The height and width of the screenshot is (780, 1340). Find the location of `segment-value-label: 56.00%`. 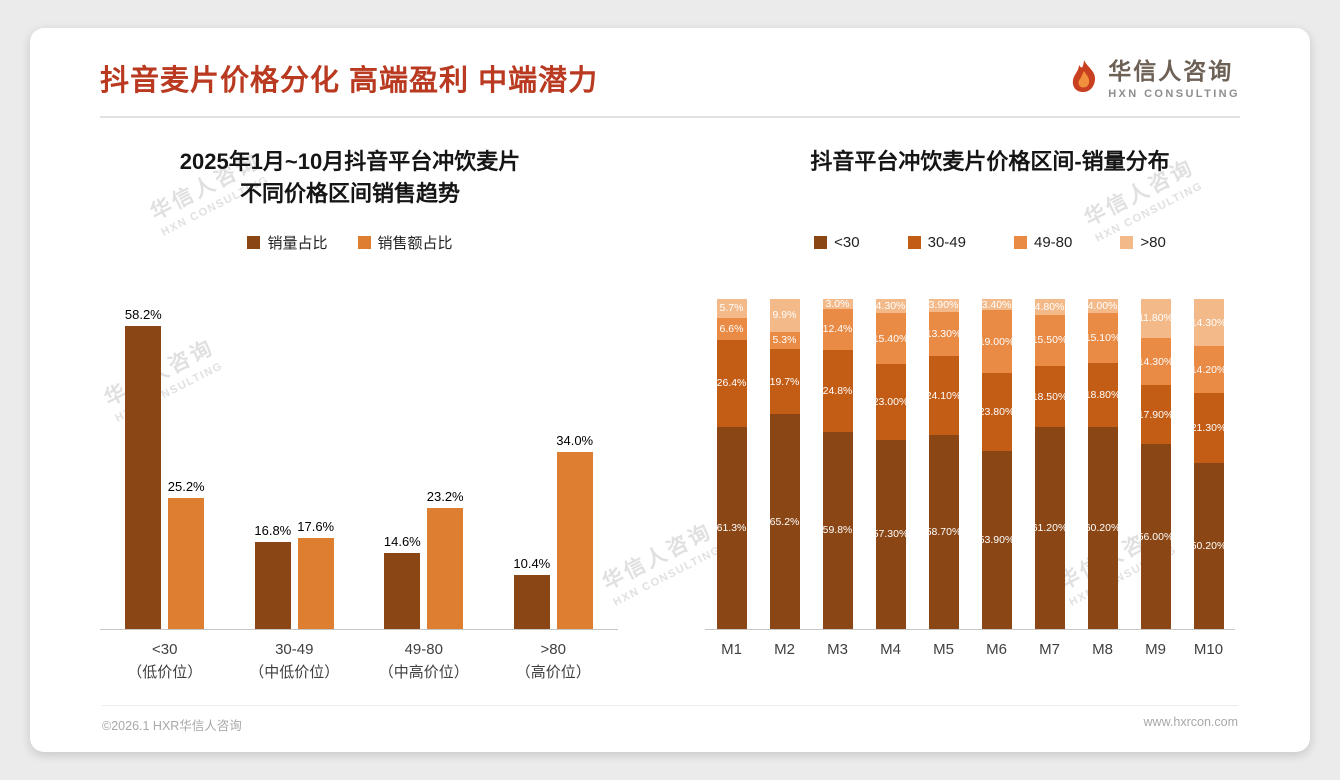

segment-value-label: 56.00% is located at coordinates (1155, 536).